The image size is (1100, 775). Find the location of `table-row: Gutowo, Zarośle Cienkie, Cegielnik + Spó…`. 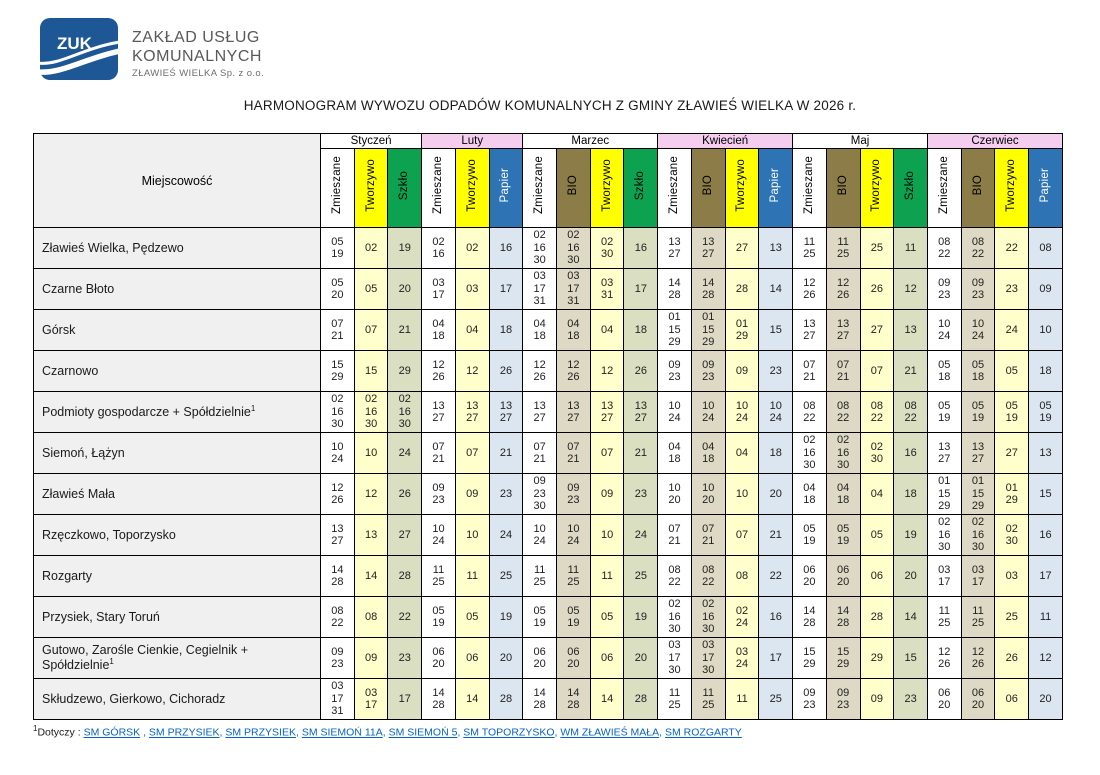

table-row: Gutowo, Zarośle Cienkie, Cegielnik + Spó… is located at coordinates (548, 658).